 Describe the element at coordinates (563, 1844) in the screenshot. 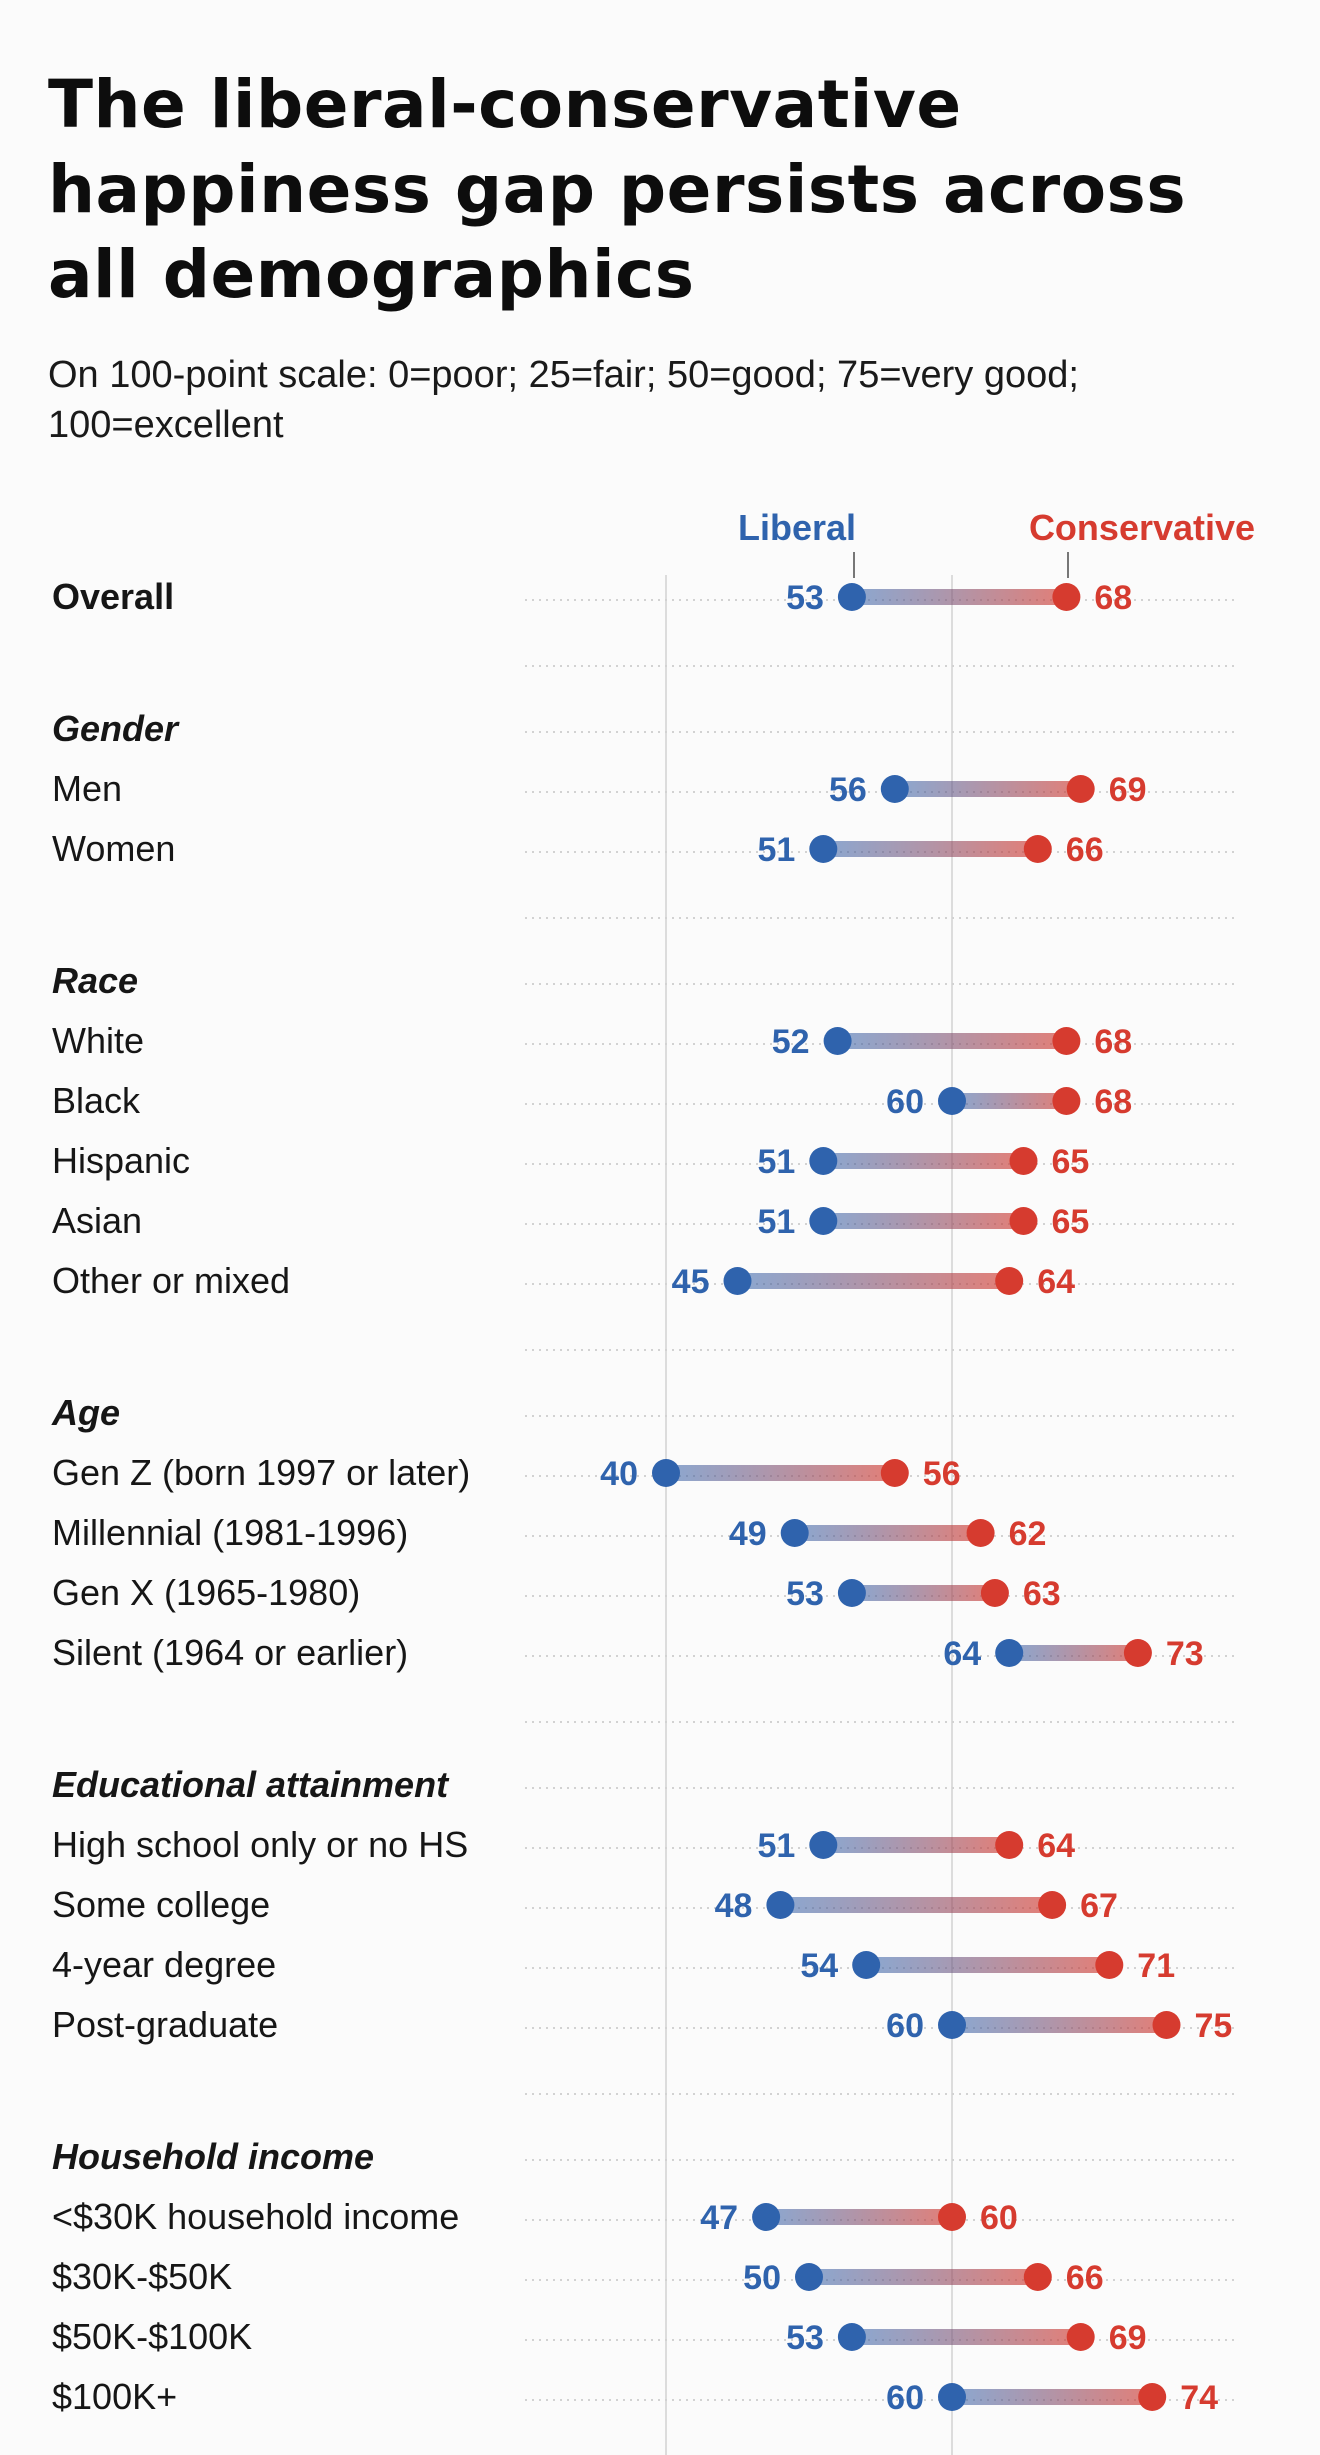

I see `data-row: High school only or no HS 51 64` at that location.